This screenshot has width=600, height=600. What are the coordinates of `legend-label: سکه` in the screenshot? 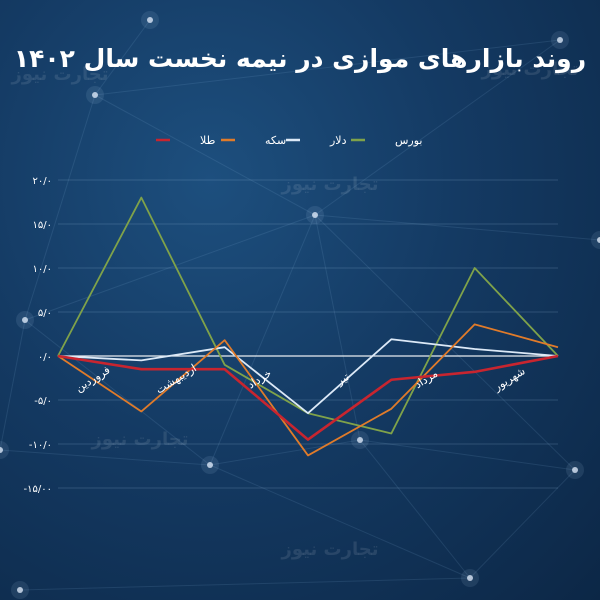 It's located at (275, 140).